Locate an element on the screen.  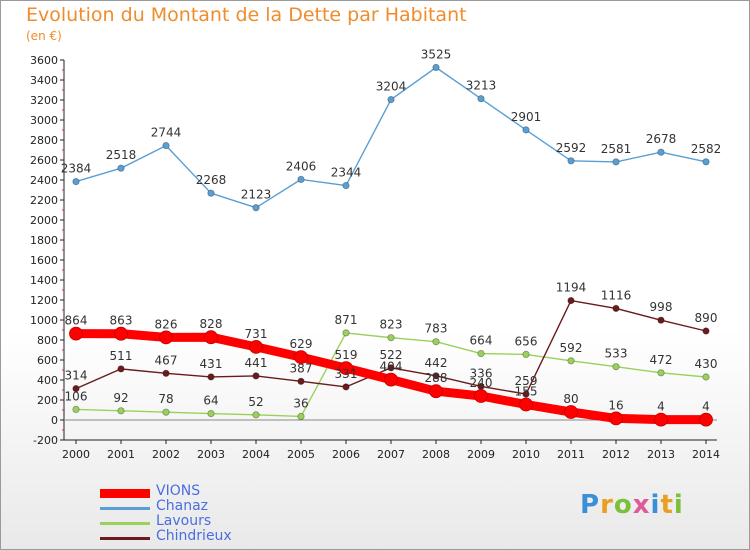
data-label-chanaz: 2678 is located at coordinates (661, 139).